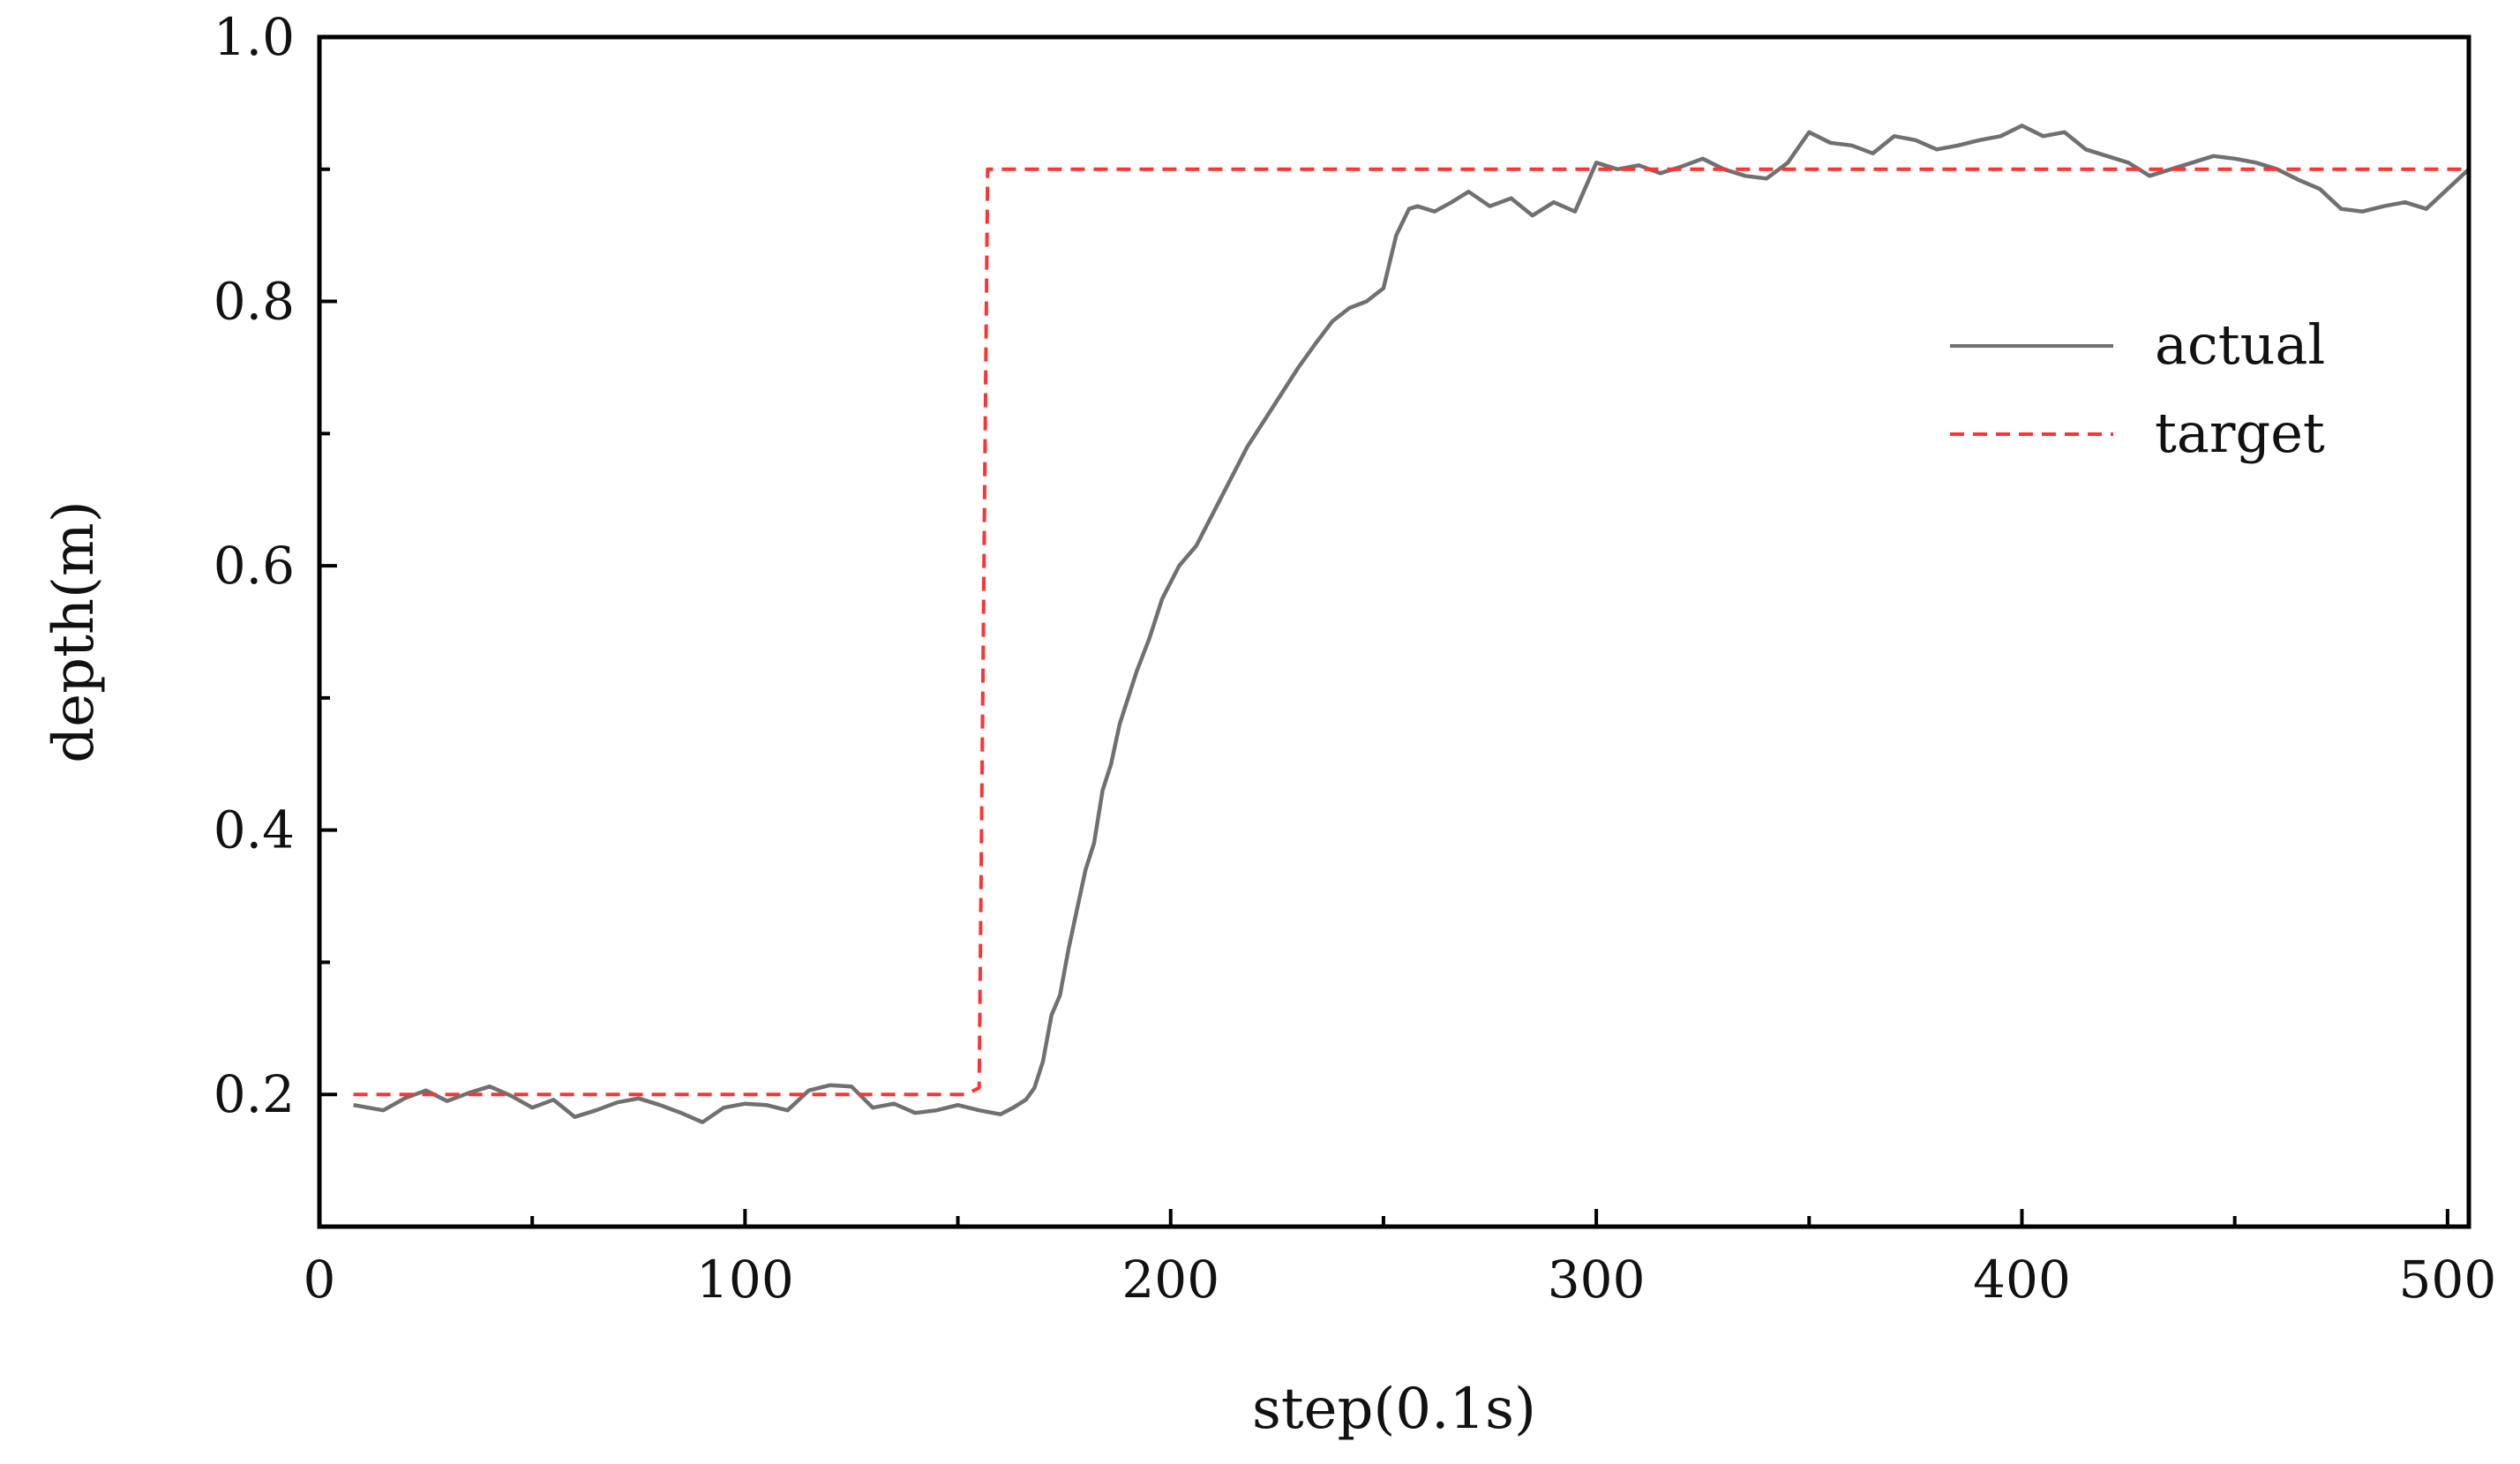 The image size is (2520, 1464). Describe the element at coordinates (2240, 433) in the screenshot. I see `legend-label-target: target` at that location.